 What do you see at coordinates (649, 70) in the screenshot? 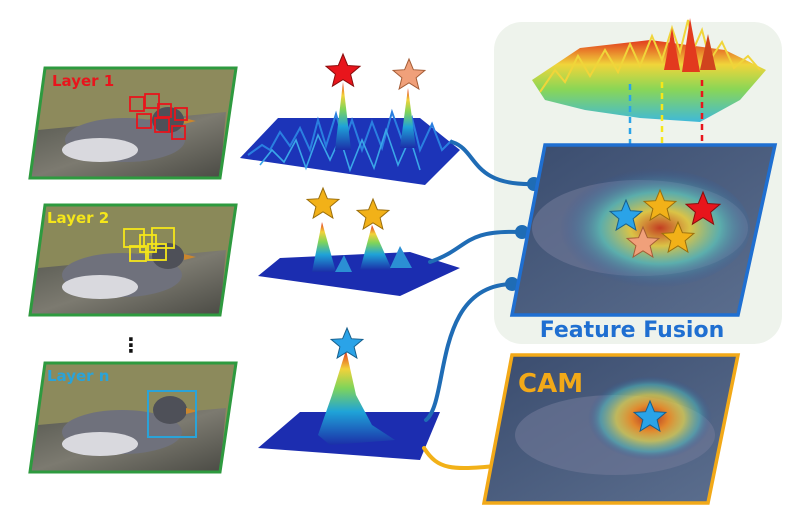
I see `fused-response-surface` at bounding box center [649, 70].